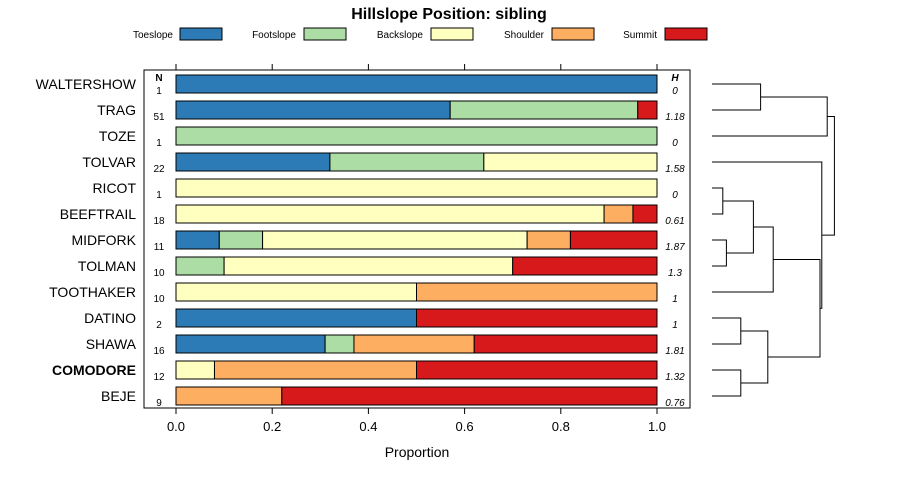 This screenshot has height=480, width=900. I want to click on x-axis: 0.0 0.2 0.4 0.6 0.8 1.0, so click(416, 421).